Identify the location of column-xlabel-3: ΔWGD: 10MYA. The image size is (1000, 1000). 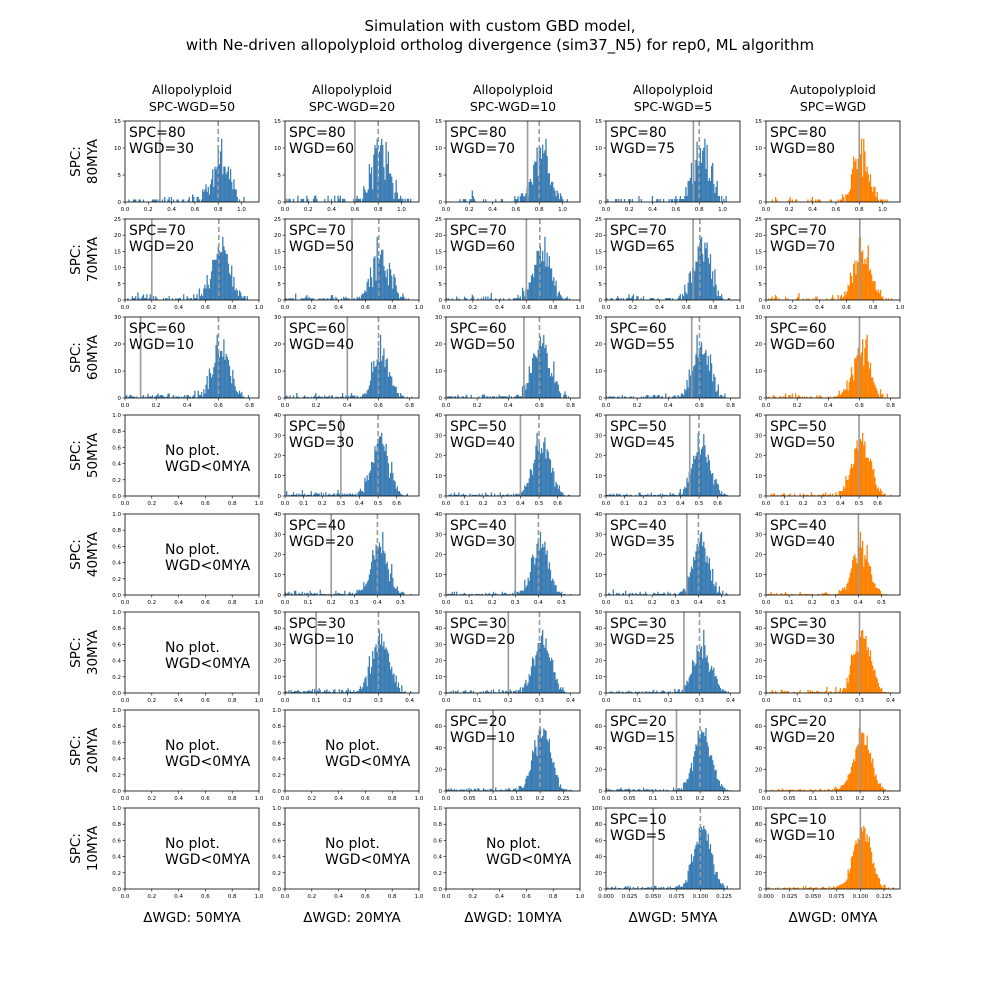
(513, 918).